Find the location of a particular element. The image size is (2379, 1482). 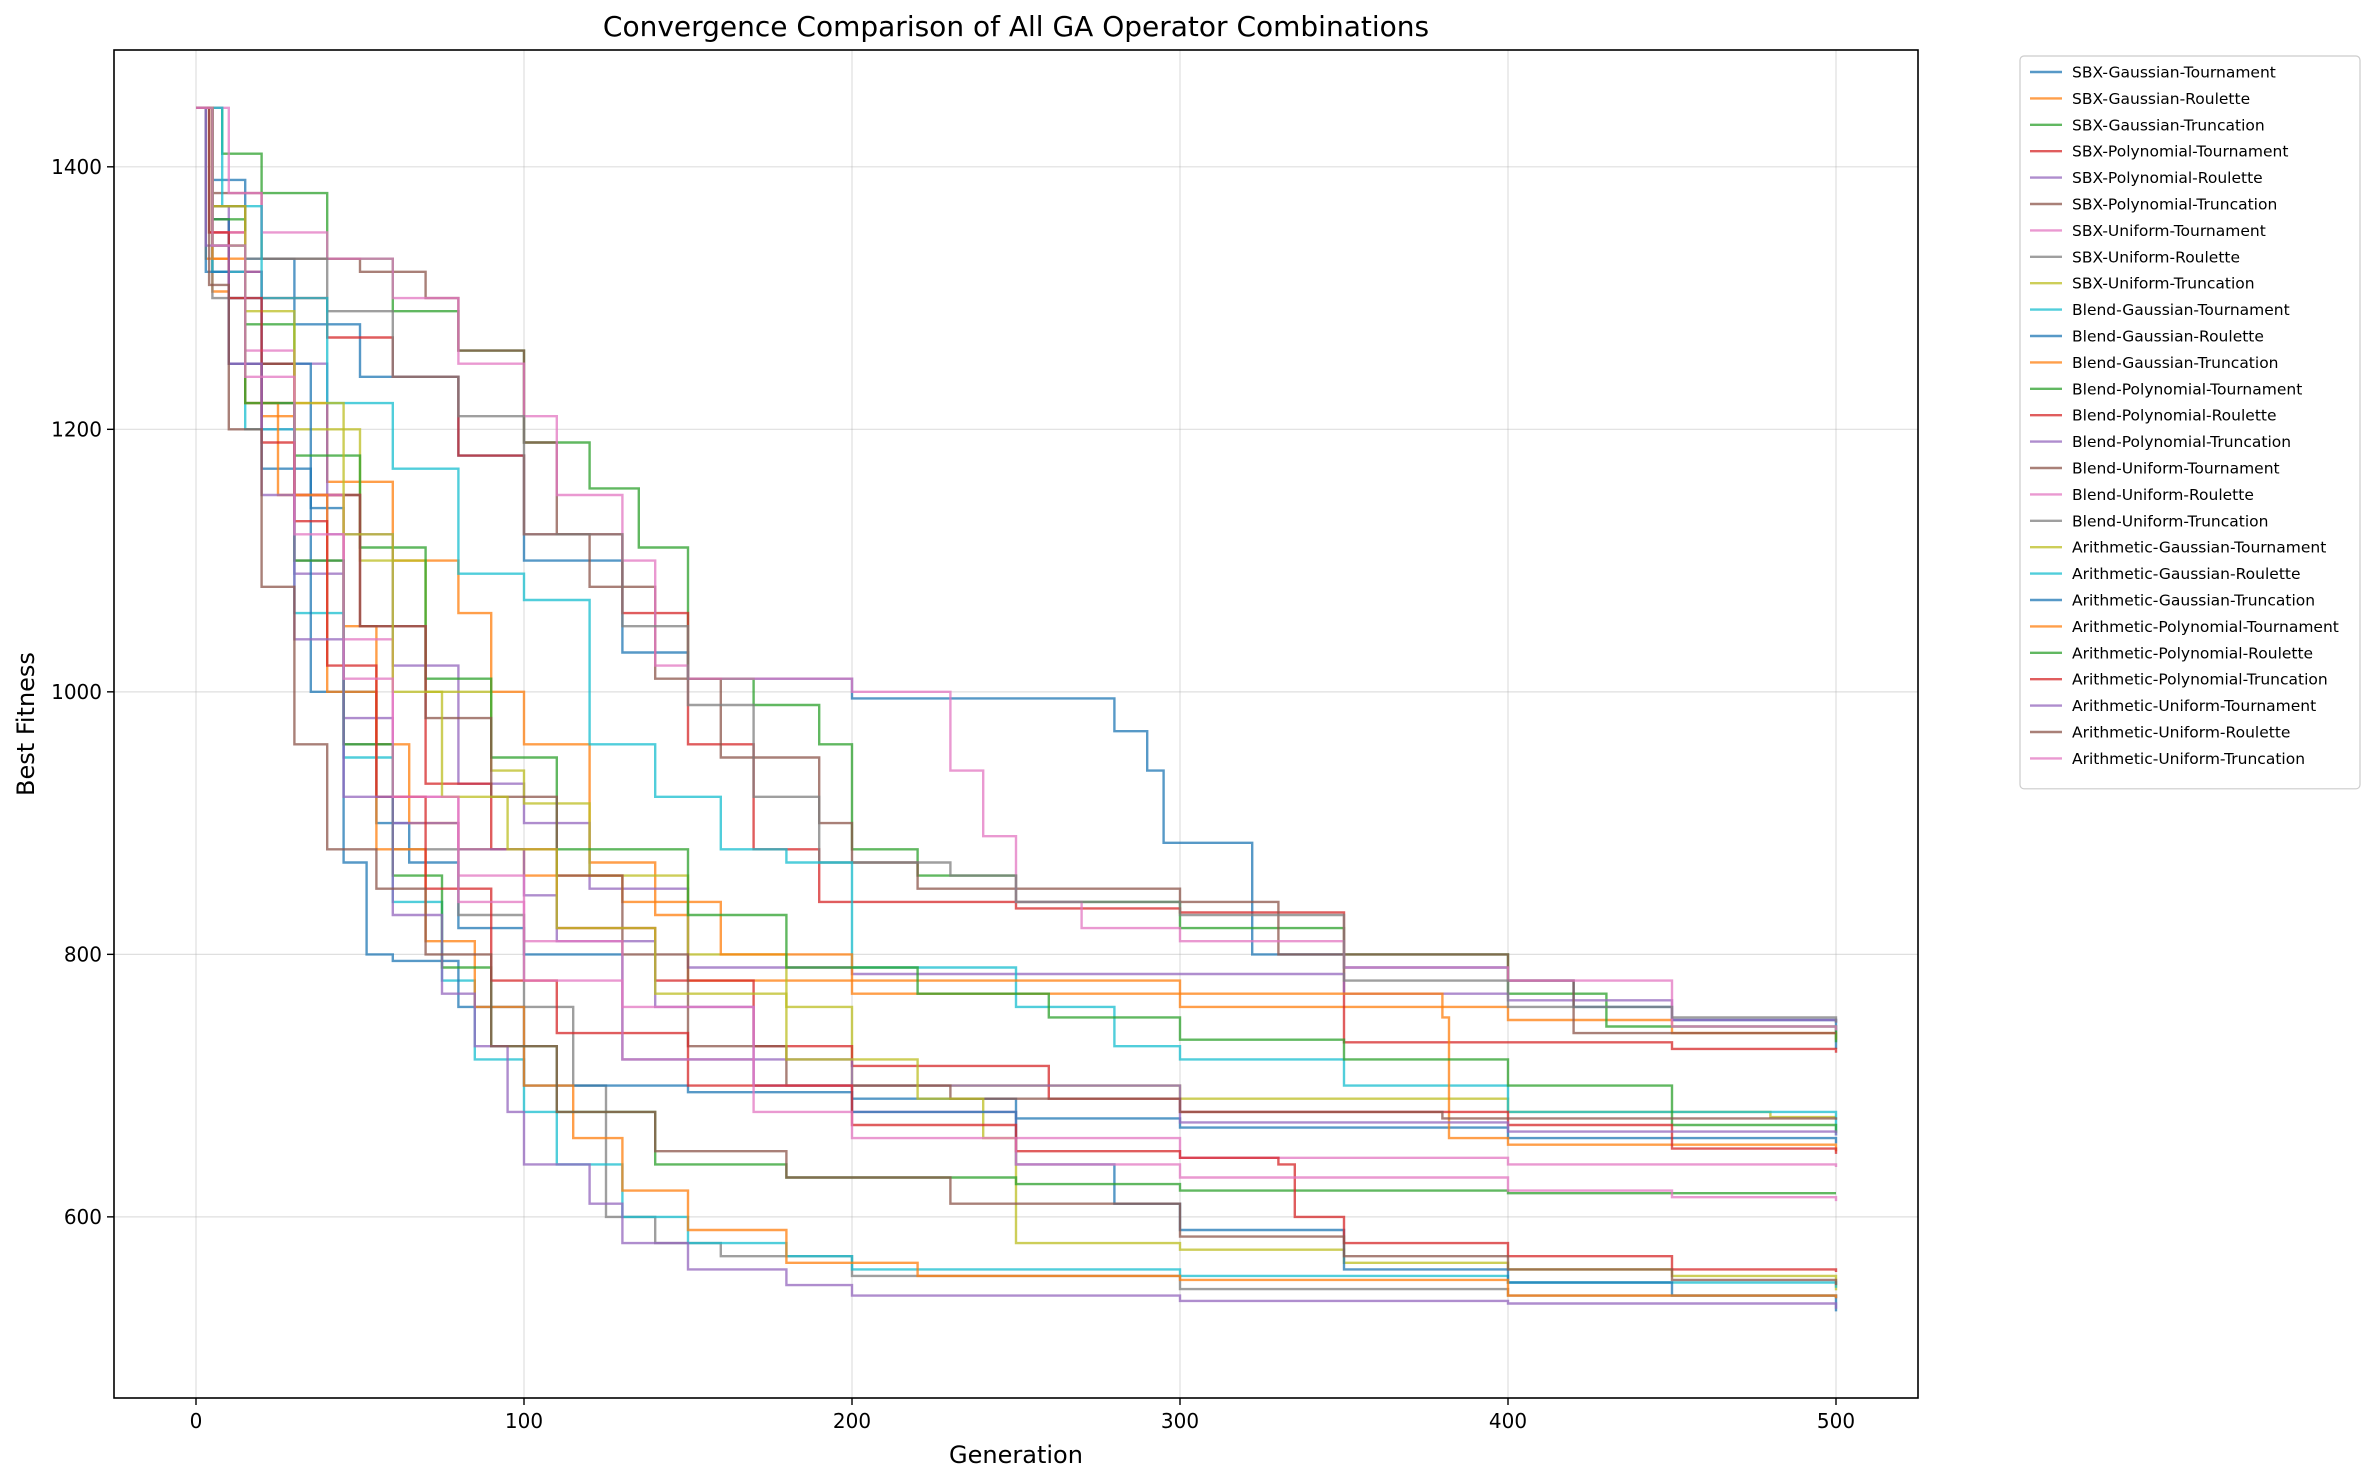

legend-frame is located at coordinates (2190, 422).